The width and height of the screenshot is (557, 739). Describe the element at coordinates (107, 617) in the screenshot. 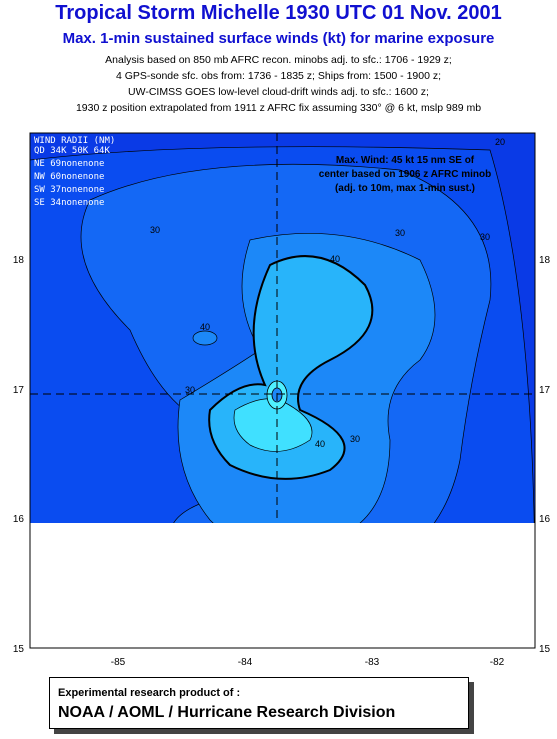

I see `credit: Hurricane Research Division:` at that location.